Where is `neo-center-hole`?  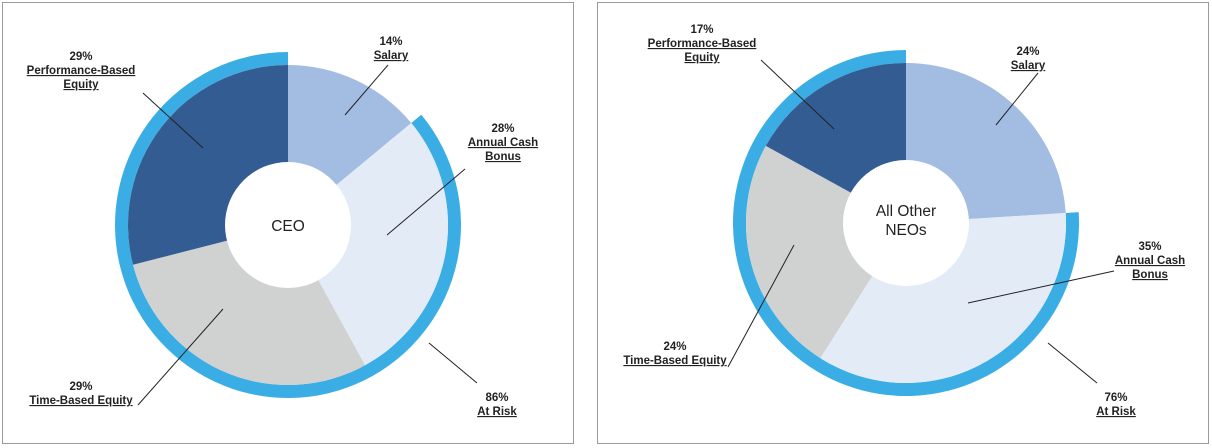 neo-center-hole is located at coordinates (906, 223).